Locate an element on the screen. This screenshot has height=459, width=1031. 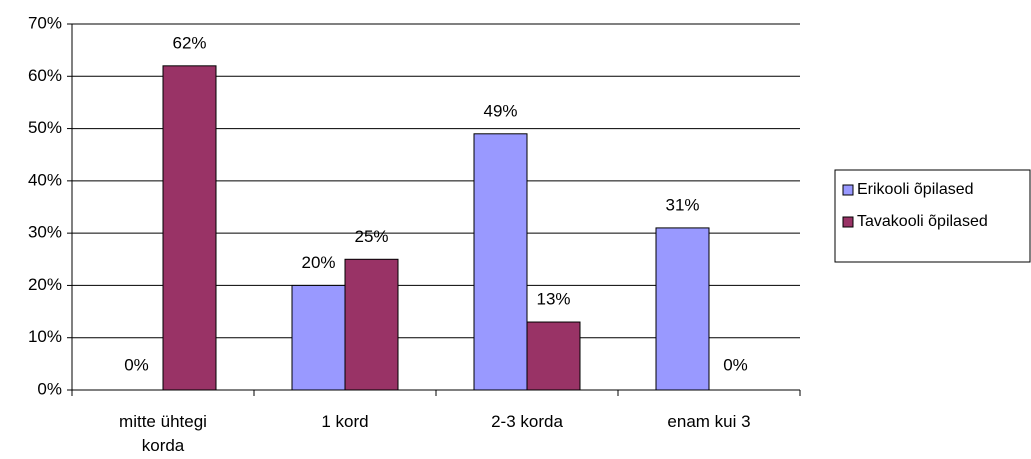
y-tick-label: 60% is located at coordinates (45, 75).